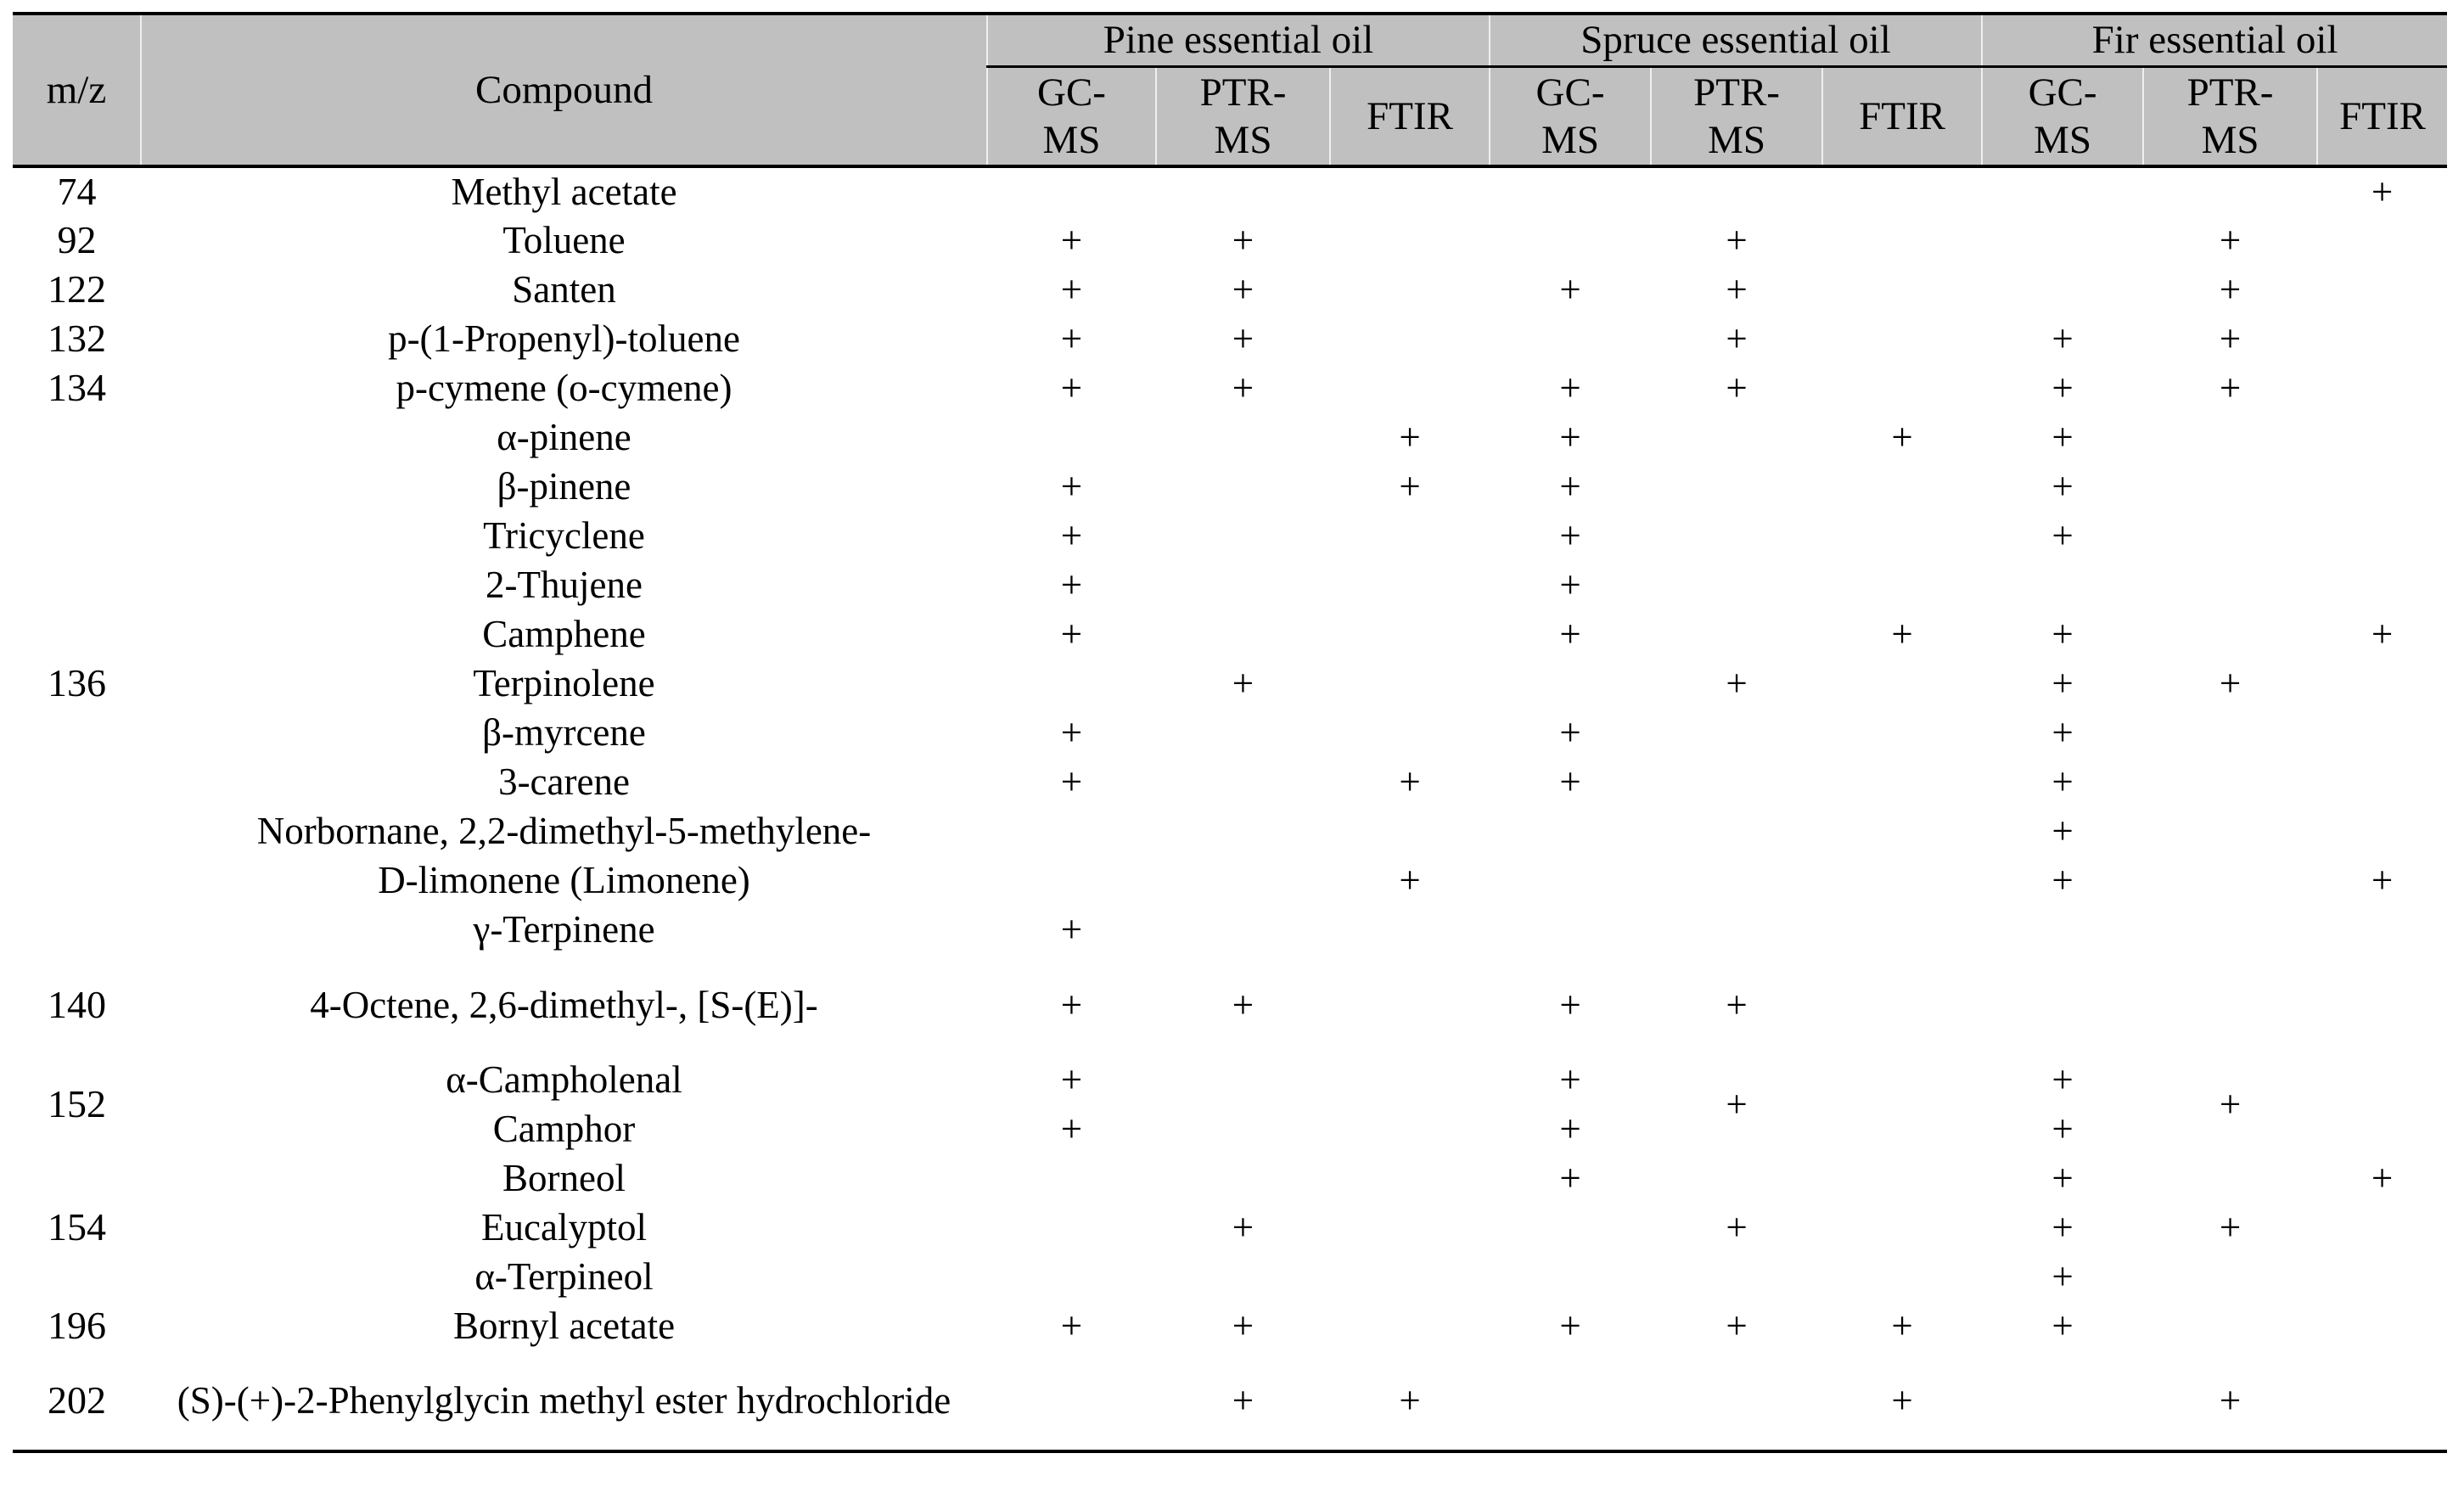 Image resolution: width=2464 pixels, height=1487 pixels. Describe the element at coordinates (77, 1005) in the screenshot. I see `mz-cell: 140` at that location.